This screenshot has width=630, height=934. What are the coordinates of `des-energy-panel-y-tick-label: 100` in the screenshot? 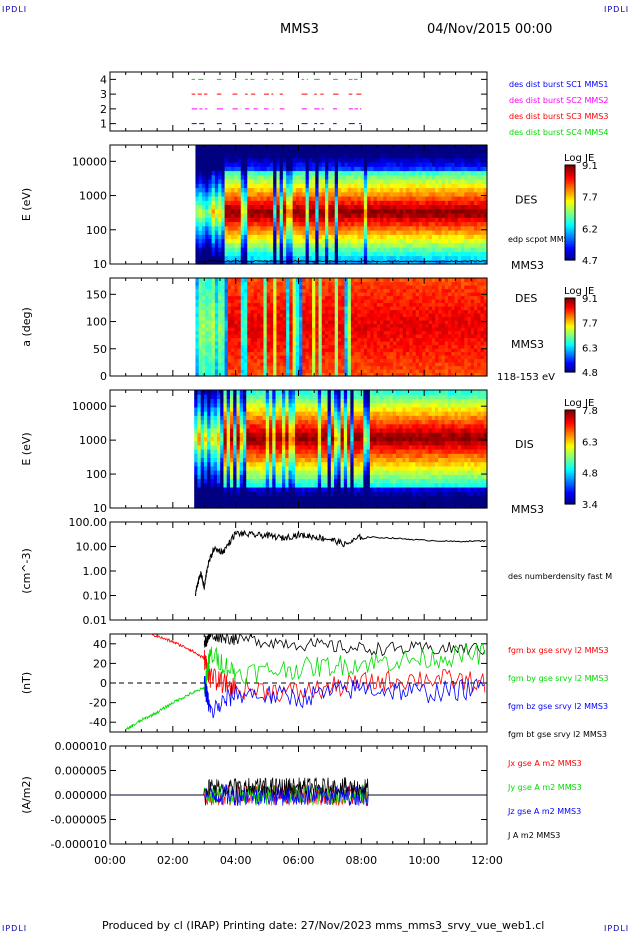 It's located at (96, 230).